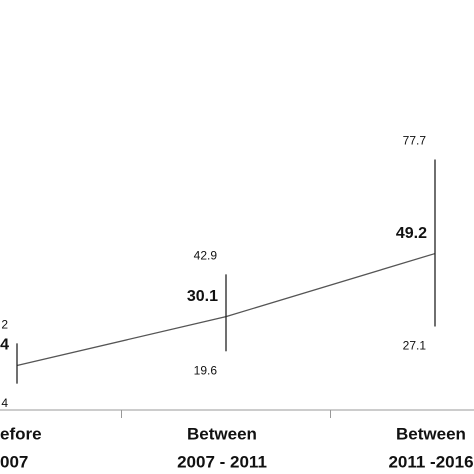 Image resolution: width=474 pixels, height=474 pixels. I want to click on value-label: 30.1, so click(202, 296).